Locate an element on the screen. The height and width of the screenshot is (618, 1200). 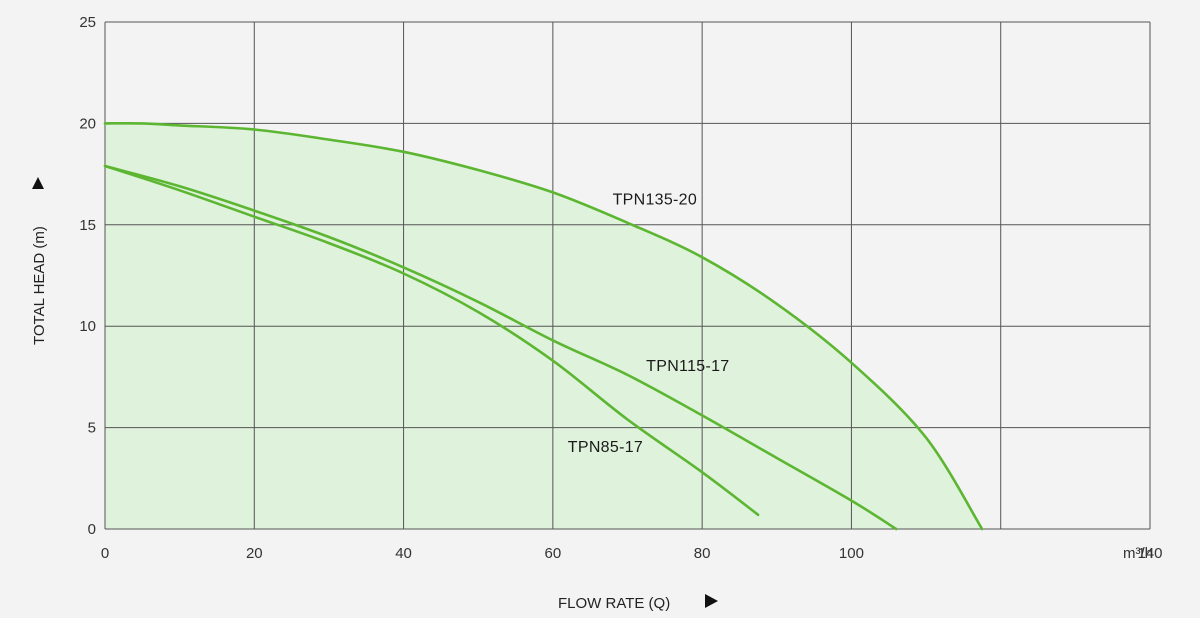
x-tick-label: 0 is located at coordinates (105, 553).